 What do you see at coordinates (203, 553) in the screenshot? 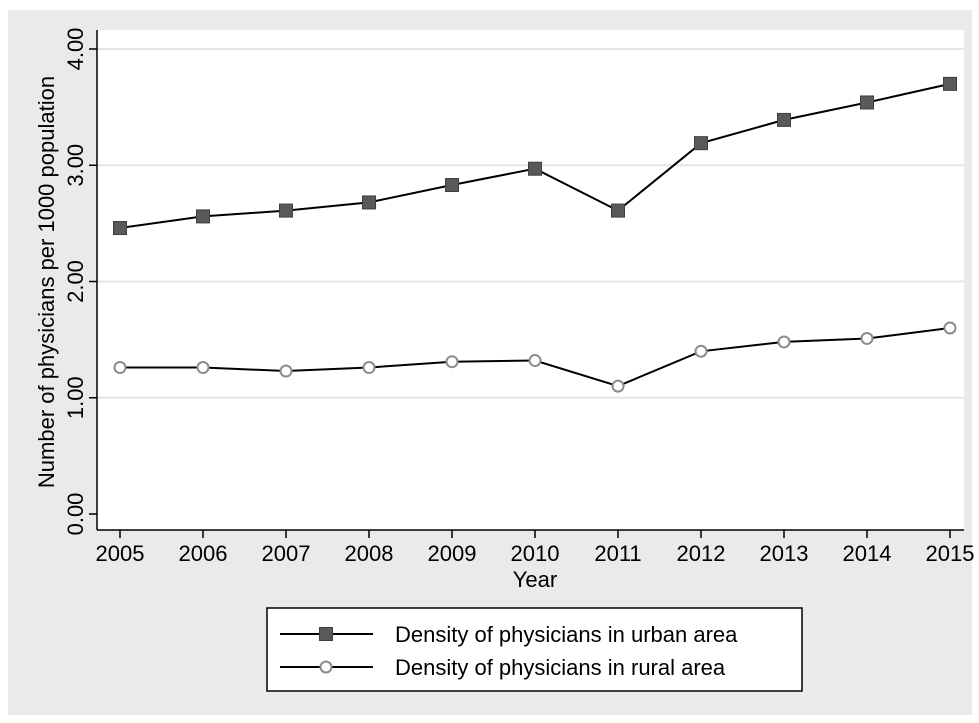
I see `x-tick-label: 2006` at bounding box center [203, 553].